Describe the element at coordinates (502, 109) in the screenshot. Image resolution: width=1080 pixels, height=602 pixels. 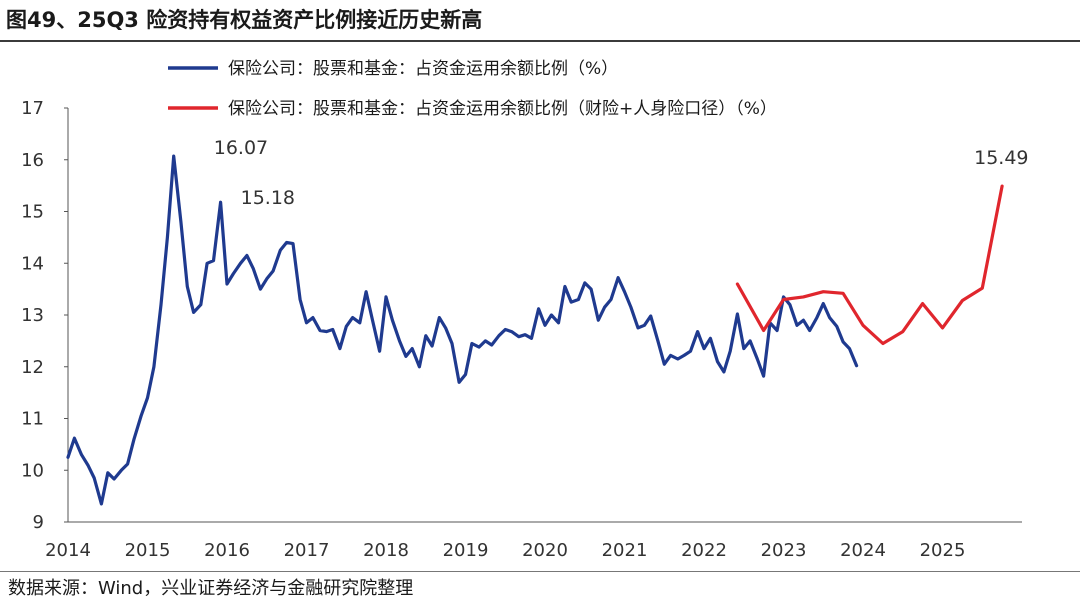
I see `legend-label: 保险公司：股票和基金：占资金运用余额比例（财险+人身险口径）（%）` at that location.